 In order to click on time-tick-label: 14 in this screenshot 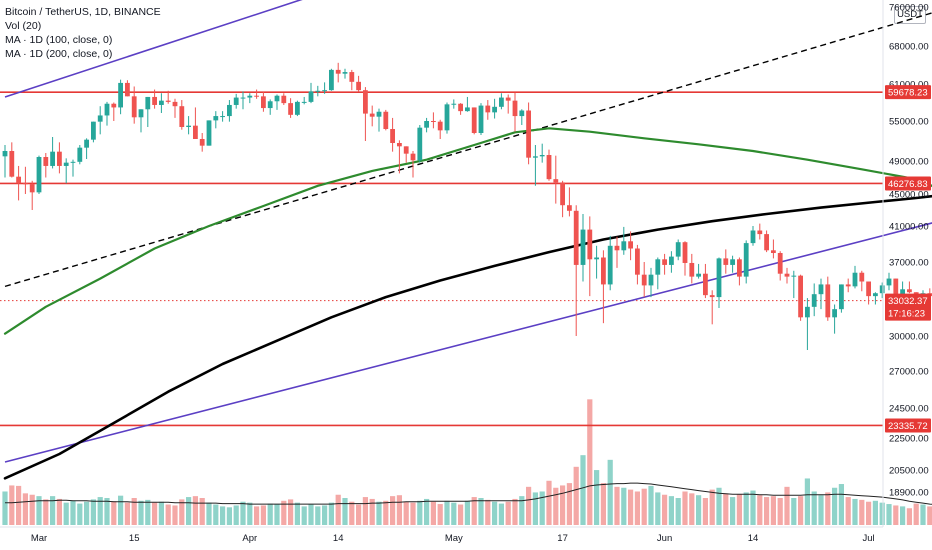, I will do `click(338, 538)`.